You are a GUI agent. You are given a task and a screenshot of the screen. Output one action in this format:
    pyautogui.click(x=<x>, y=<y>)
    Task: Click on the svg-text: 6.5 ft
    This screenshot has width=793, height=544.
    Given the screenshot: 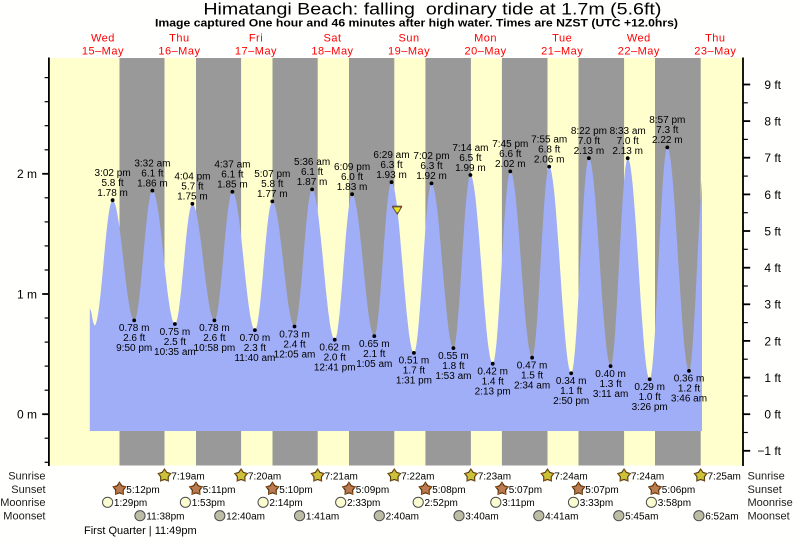 What is the action you would take?
    pyautogui.click(x=470, y=158)
    